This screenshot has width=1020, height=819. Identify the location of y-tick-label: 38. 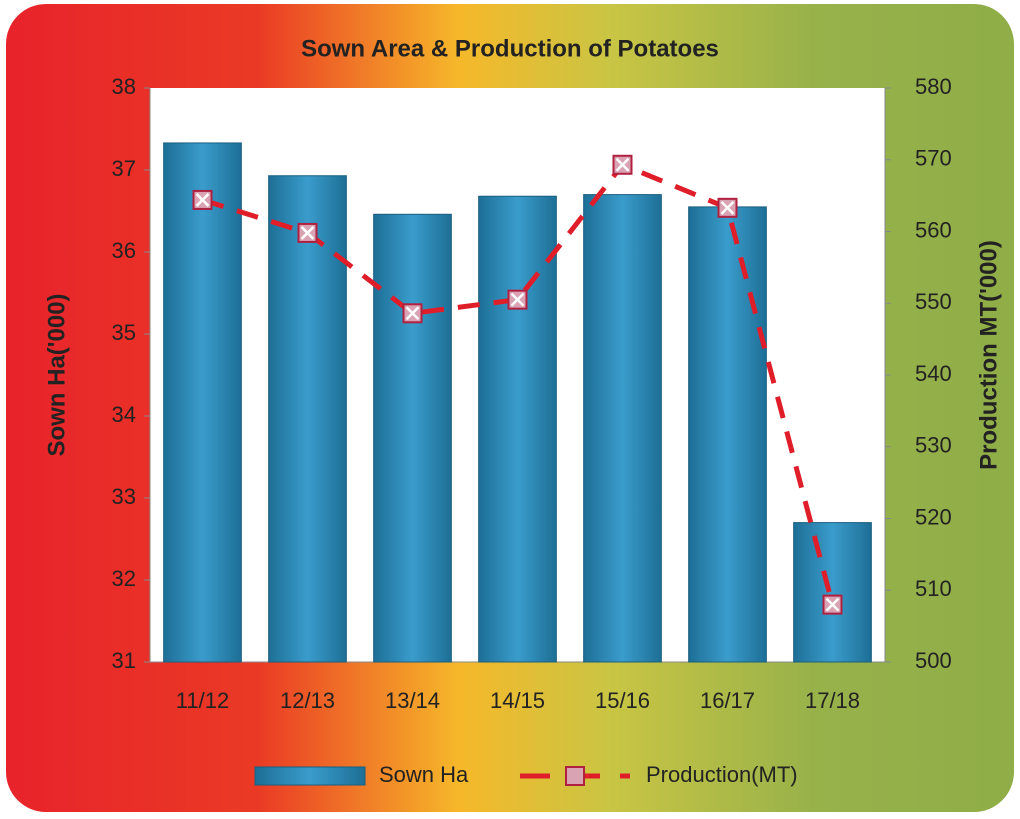
(124, 86).